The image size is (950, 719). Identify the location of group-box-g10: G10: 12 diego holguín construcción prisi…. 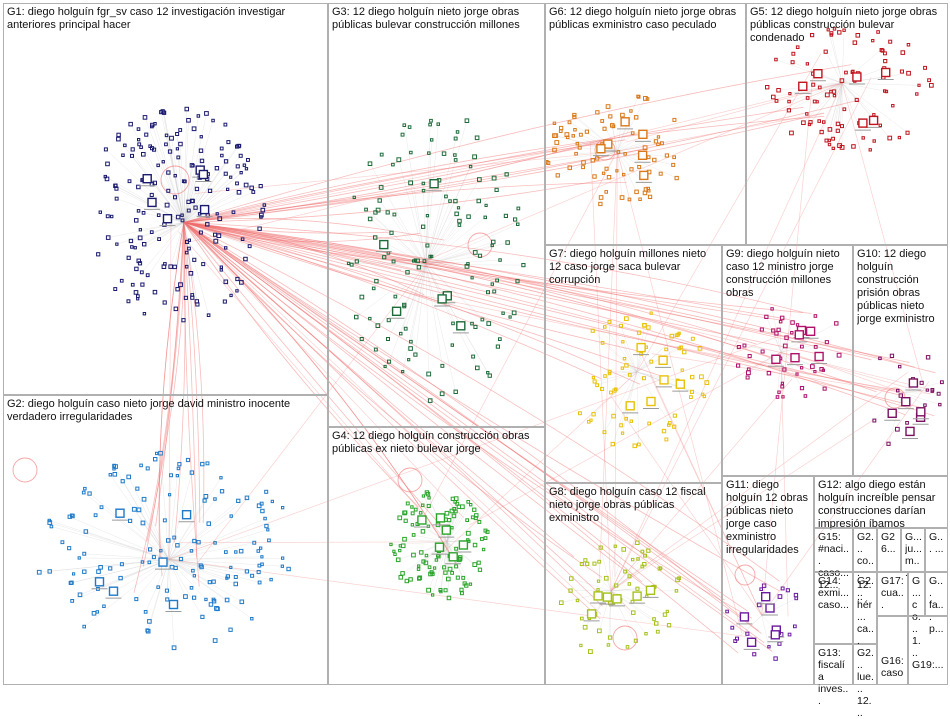
(900, 360).